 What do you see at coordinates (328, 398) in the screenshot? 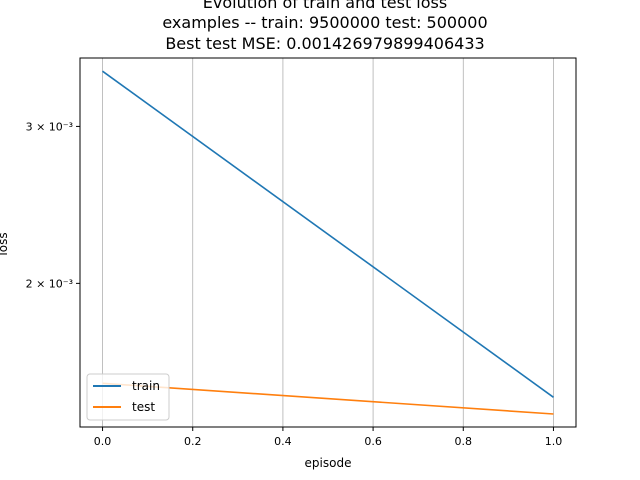
I see `series-line-test` at bounding box center [328, 398].